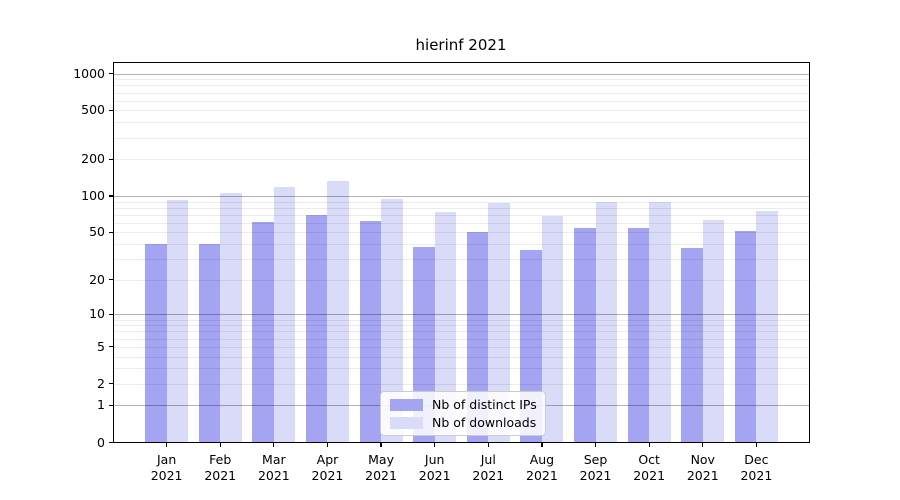 This screenshot has width=900, height=500. I want to click on x-tick-label: Oct 2021, so click(649, 467).